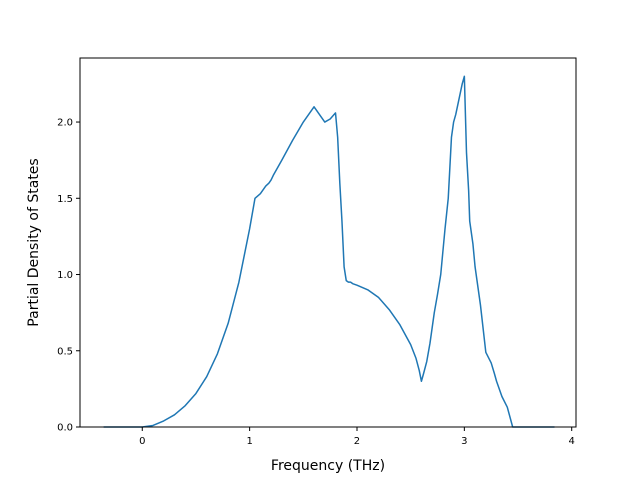 This screenshot has width=640, height=485. Describe the element at coordinates (572, 441) in the screenshot. I see `x-tick-label: 4` at that location.